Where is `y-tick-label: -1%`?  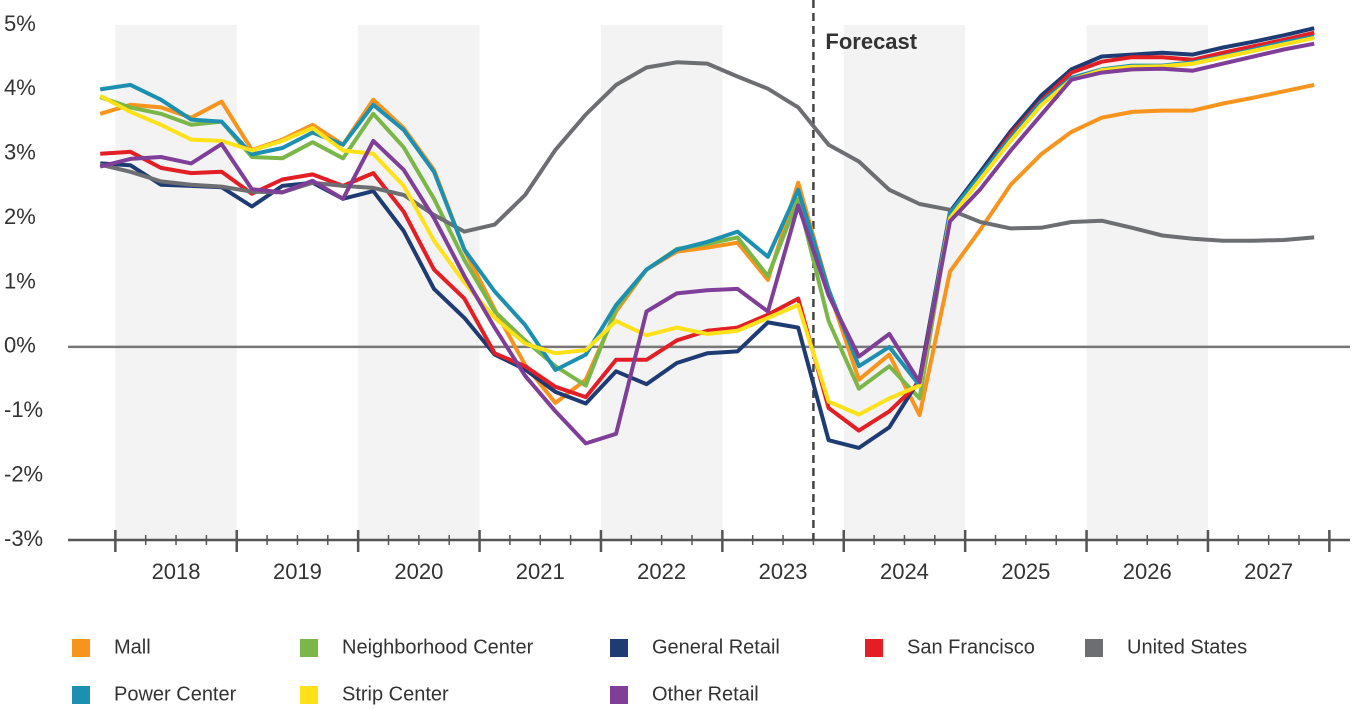
y-tick-label: -1% is located at coordinates (23, 409).